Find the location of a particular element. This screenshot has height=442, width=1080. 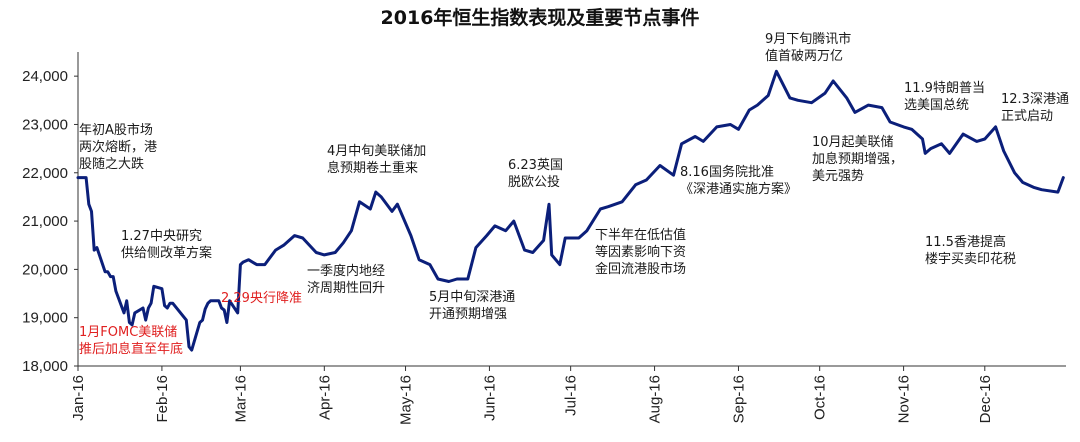

annotation-line: 美元强势 is located at coordinates (838, 176).